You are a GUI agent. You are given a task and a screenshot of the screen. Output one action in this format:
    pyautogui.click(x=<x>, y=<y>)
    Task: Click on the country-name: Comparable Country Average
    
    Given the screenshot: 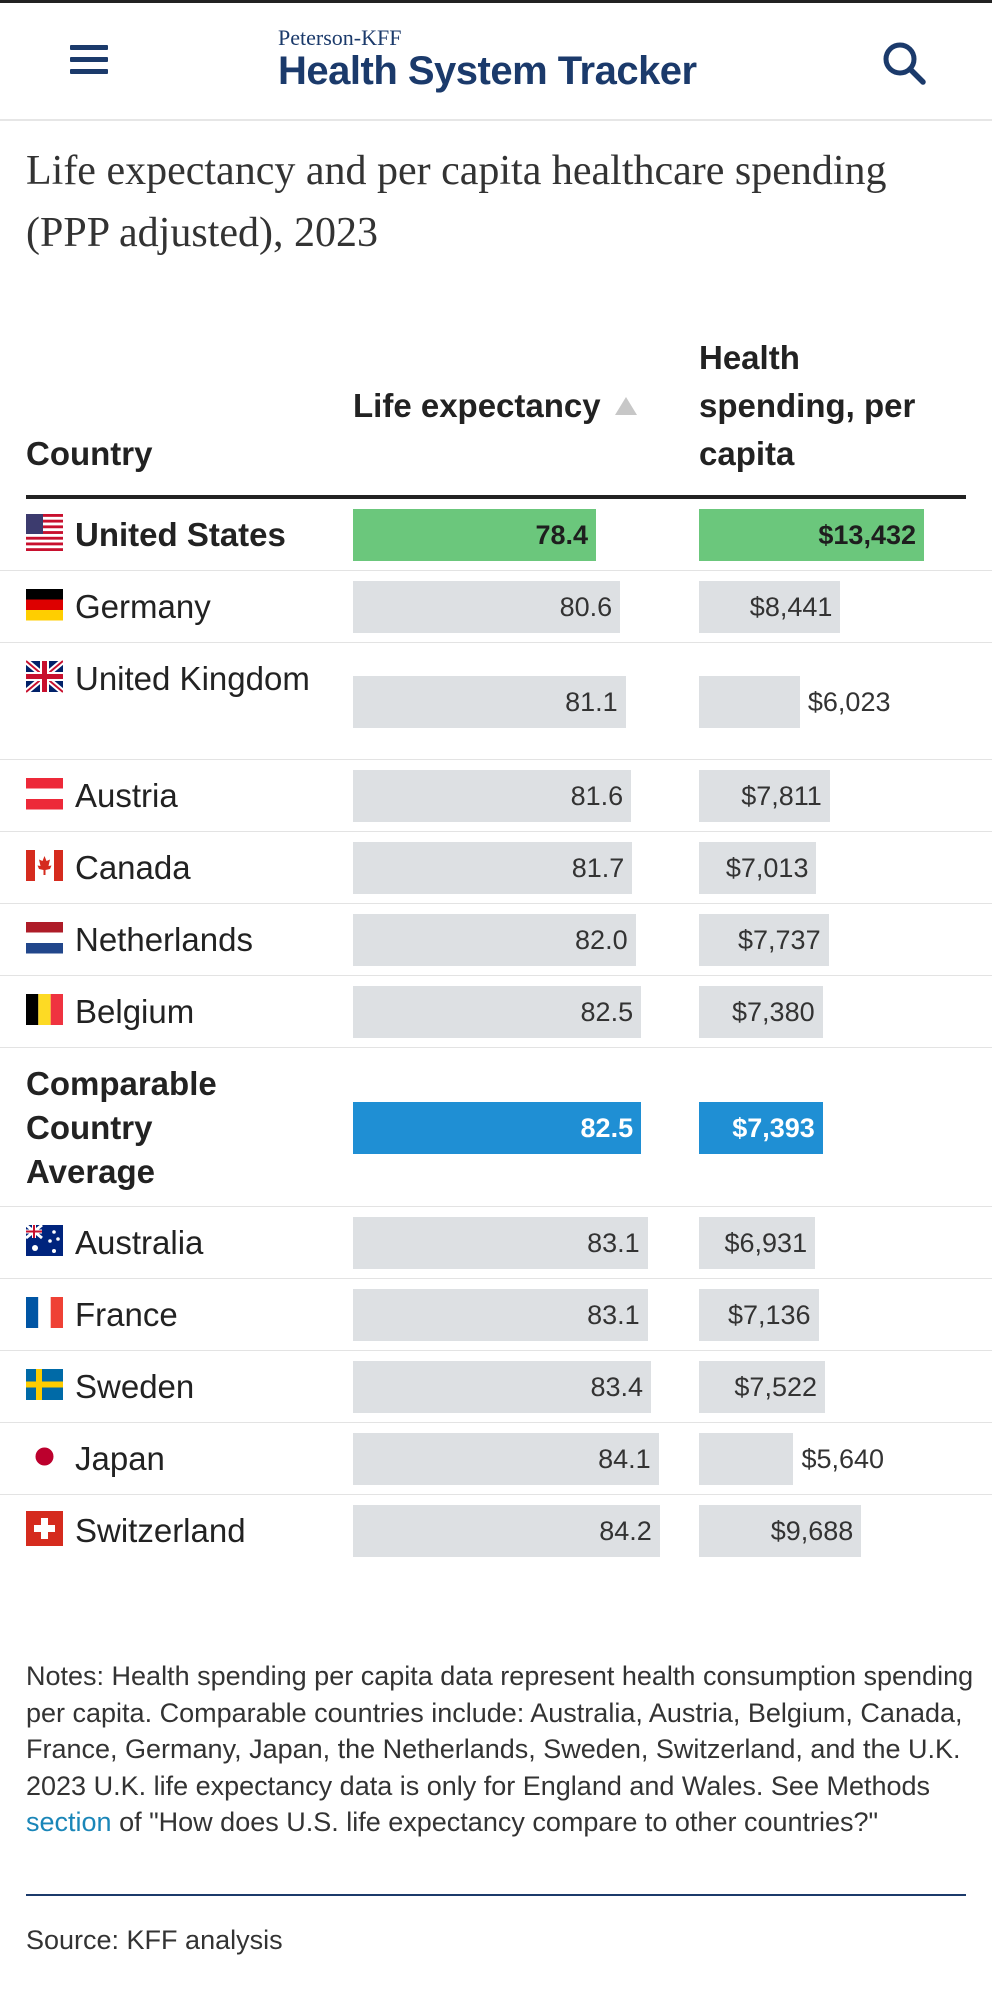 What is the action you would take?
    pyautogui.click(x=121, y=1127)
    